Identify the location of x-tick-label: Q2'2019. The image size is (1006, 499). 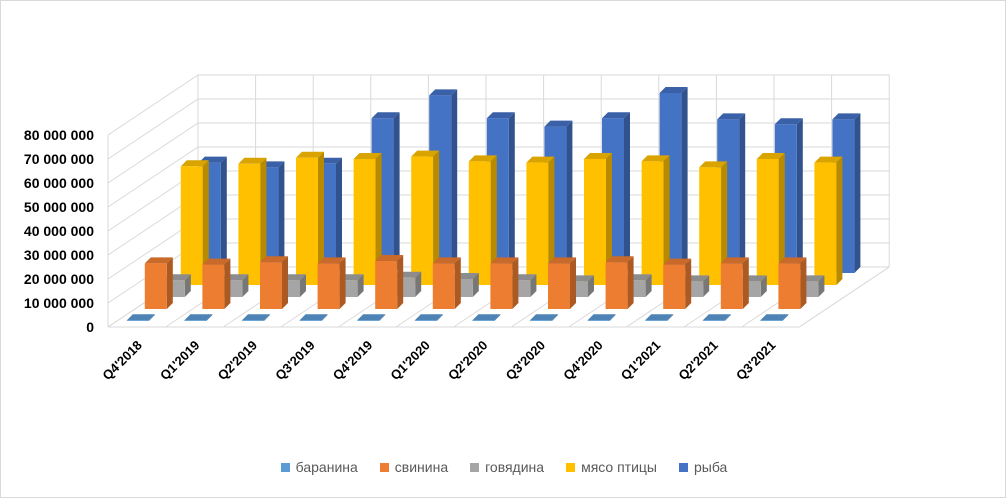
(238, 361).